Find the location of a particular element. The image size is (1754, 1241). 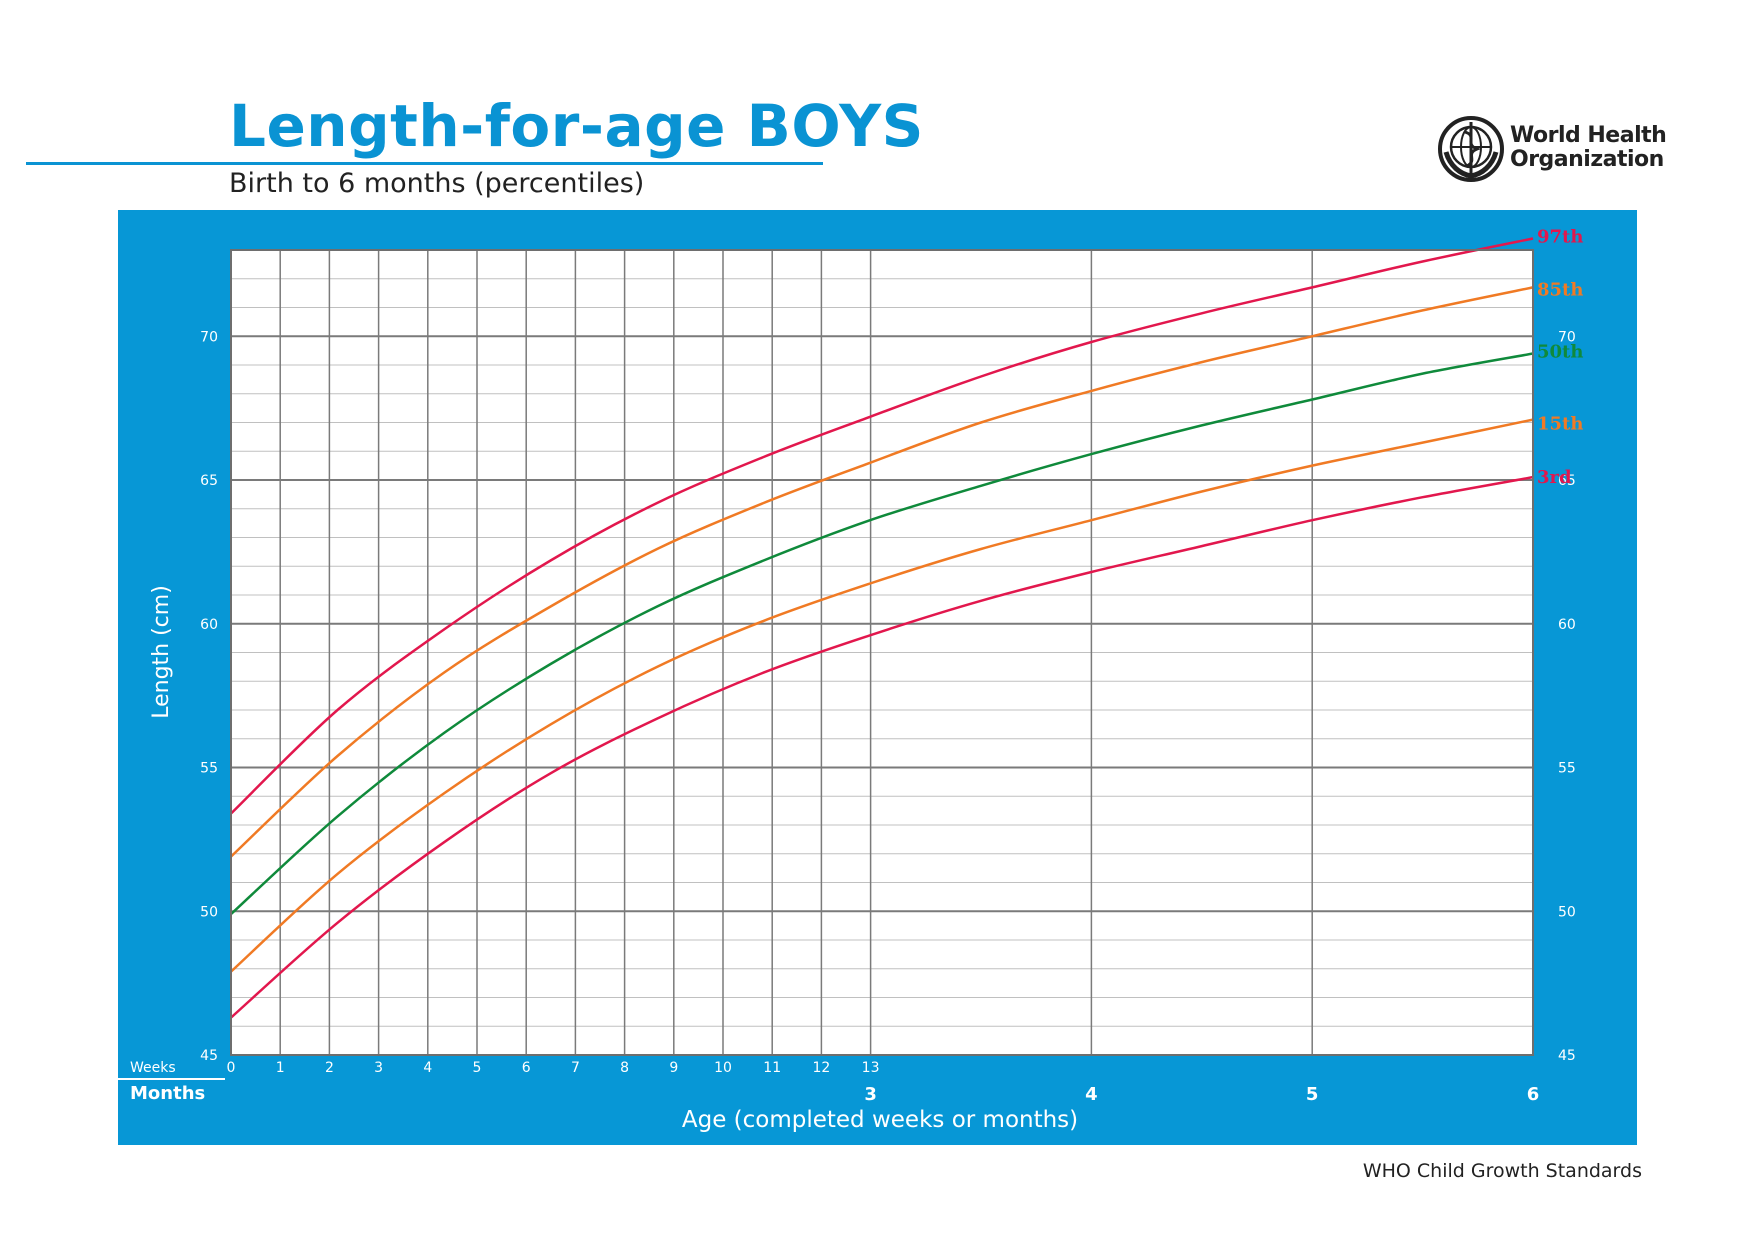

y-tick-label-left: 65 is located at coordinates (209, 481).